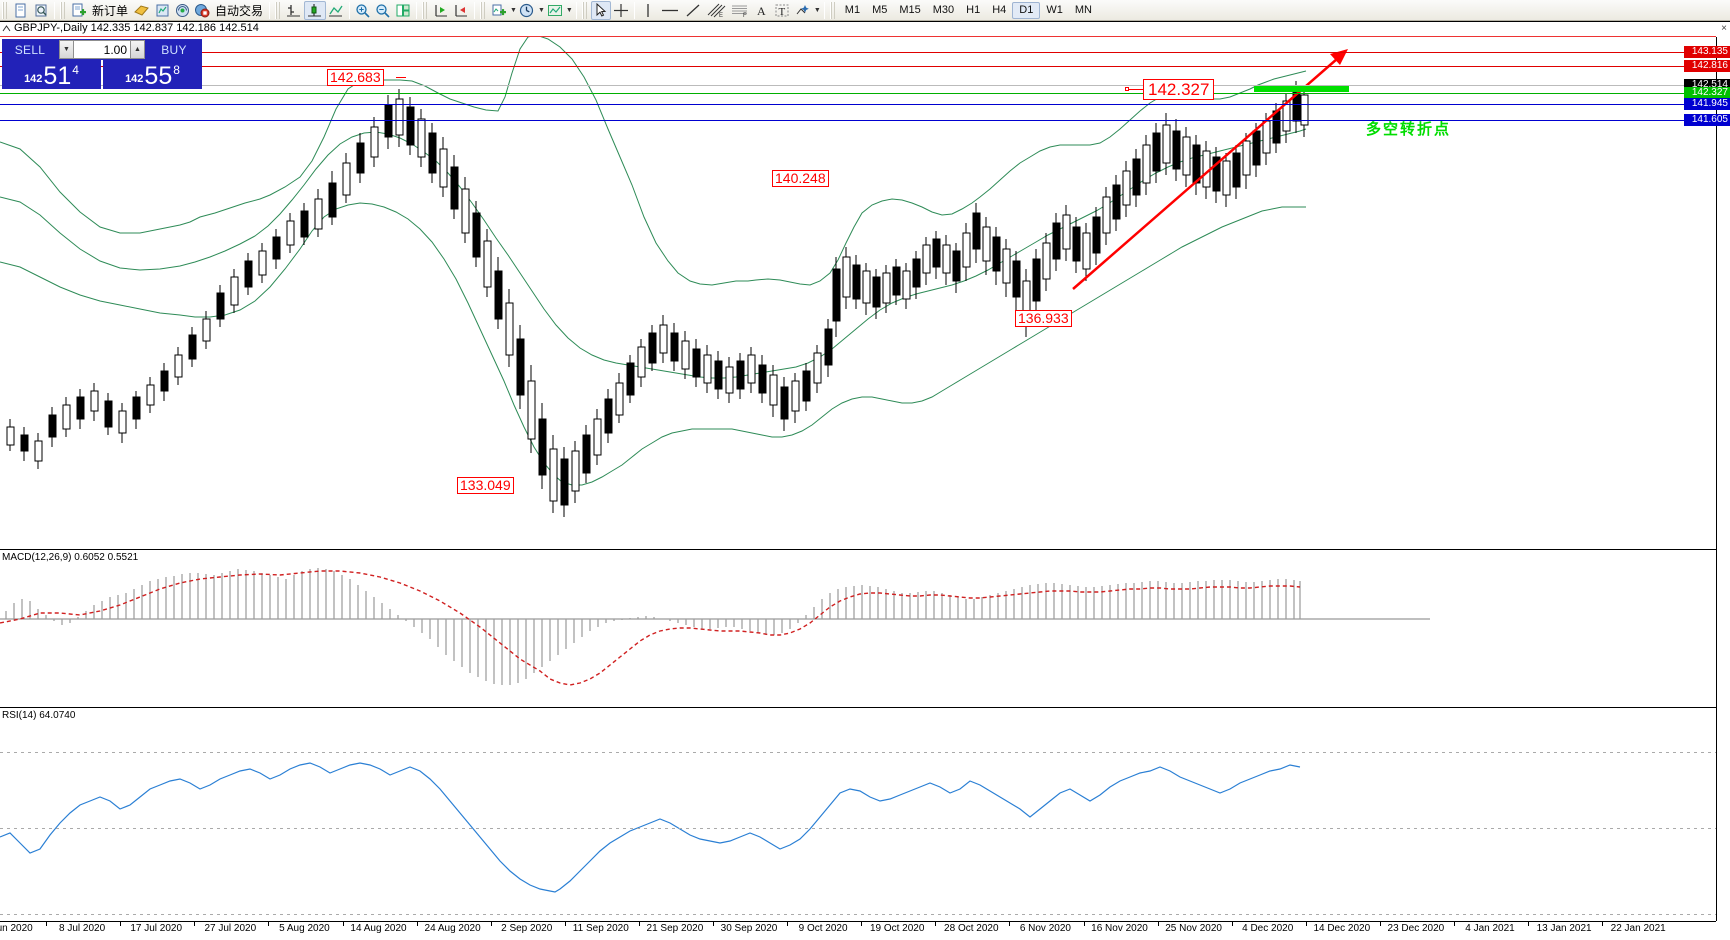  Describe the element at coordinates (1707, 104) in the screenshot. I see `price-tag-141945: 141.945` at that location.